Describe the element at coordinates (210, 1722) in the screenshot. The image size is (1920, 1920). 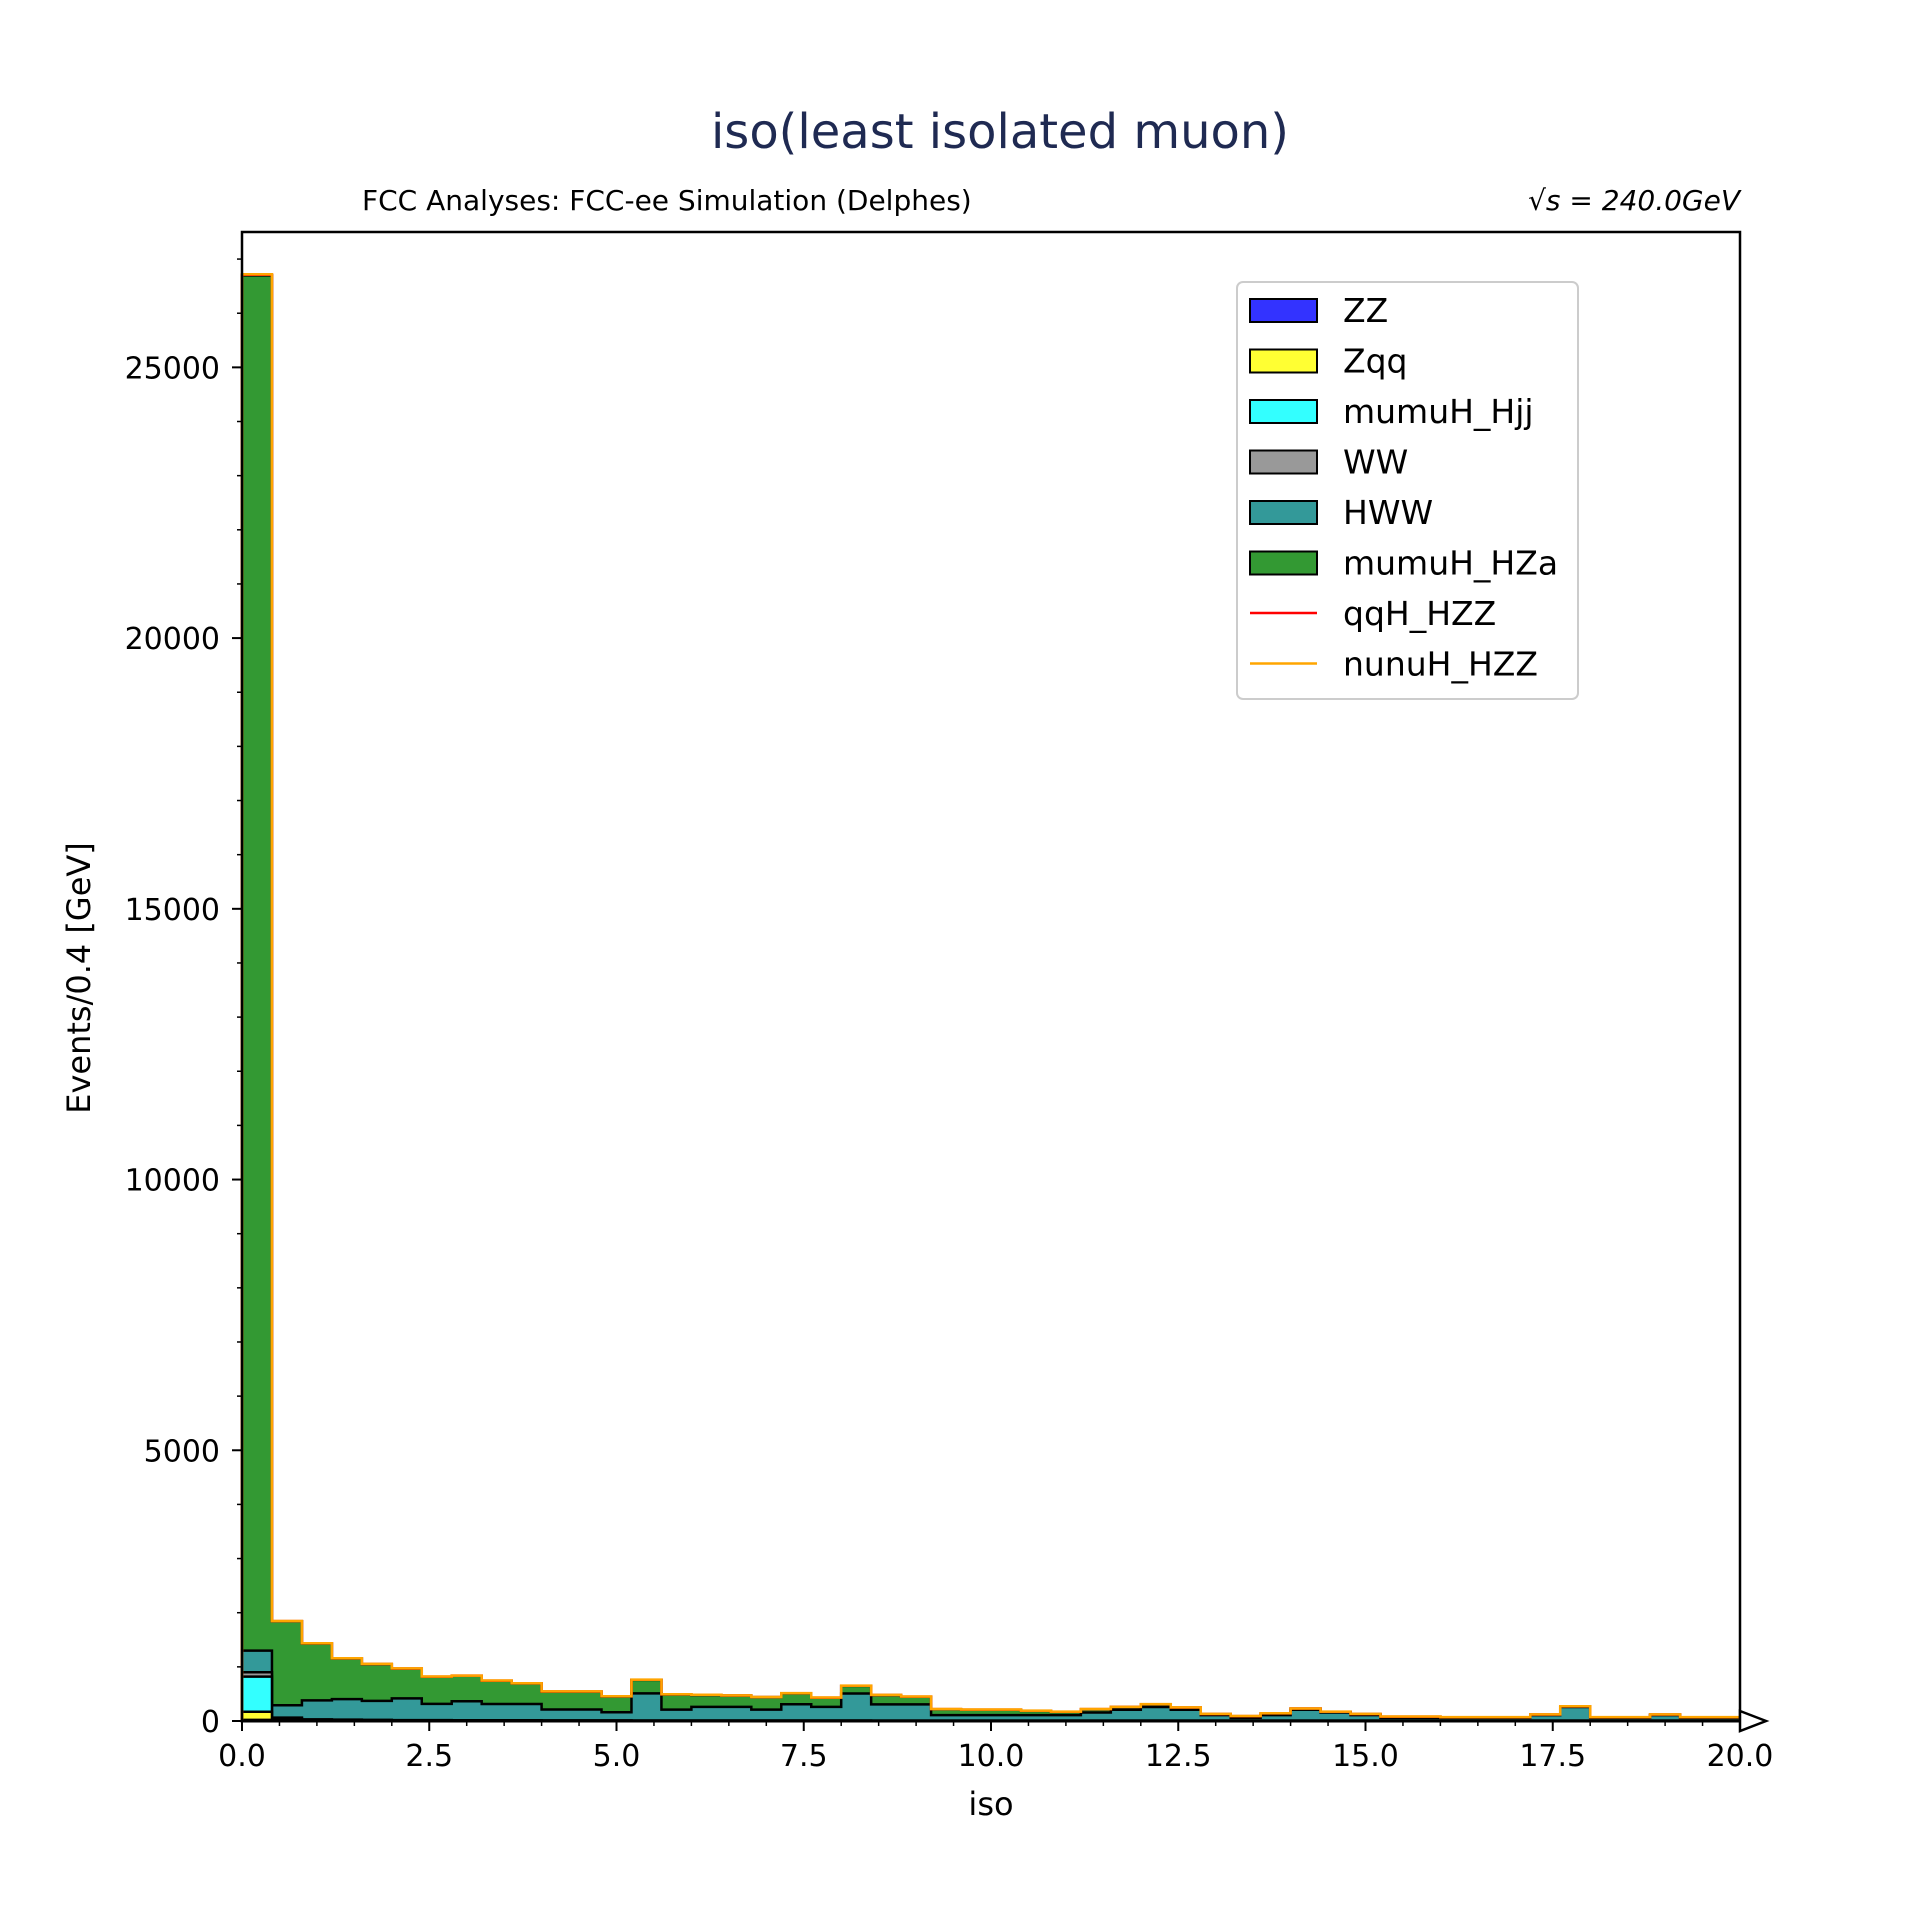
I see `y-tick-label: 0` at that location.